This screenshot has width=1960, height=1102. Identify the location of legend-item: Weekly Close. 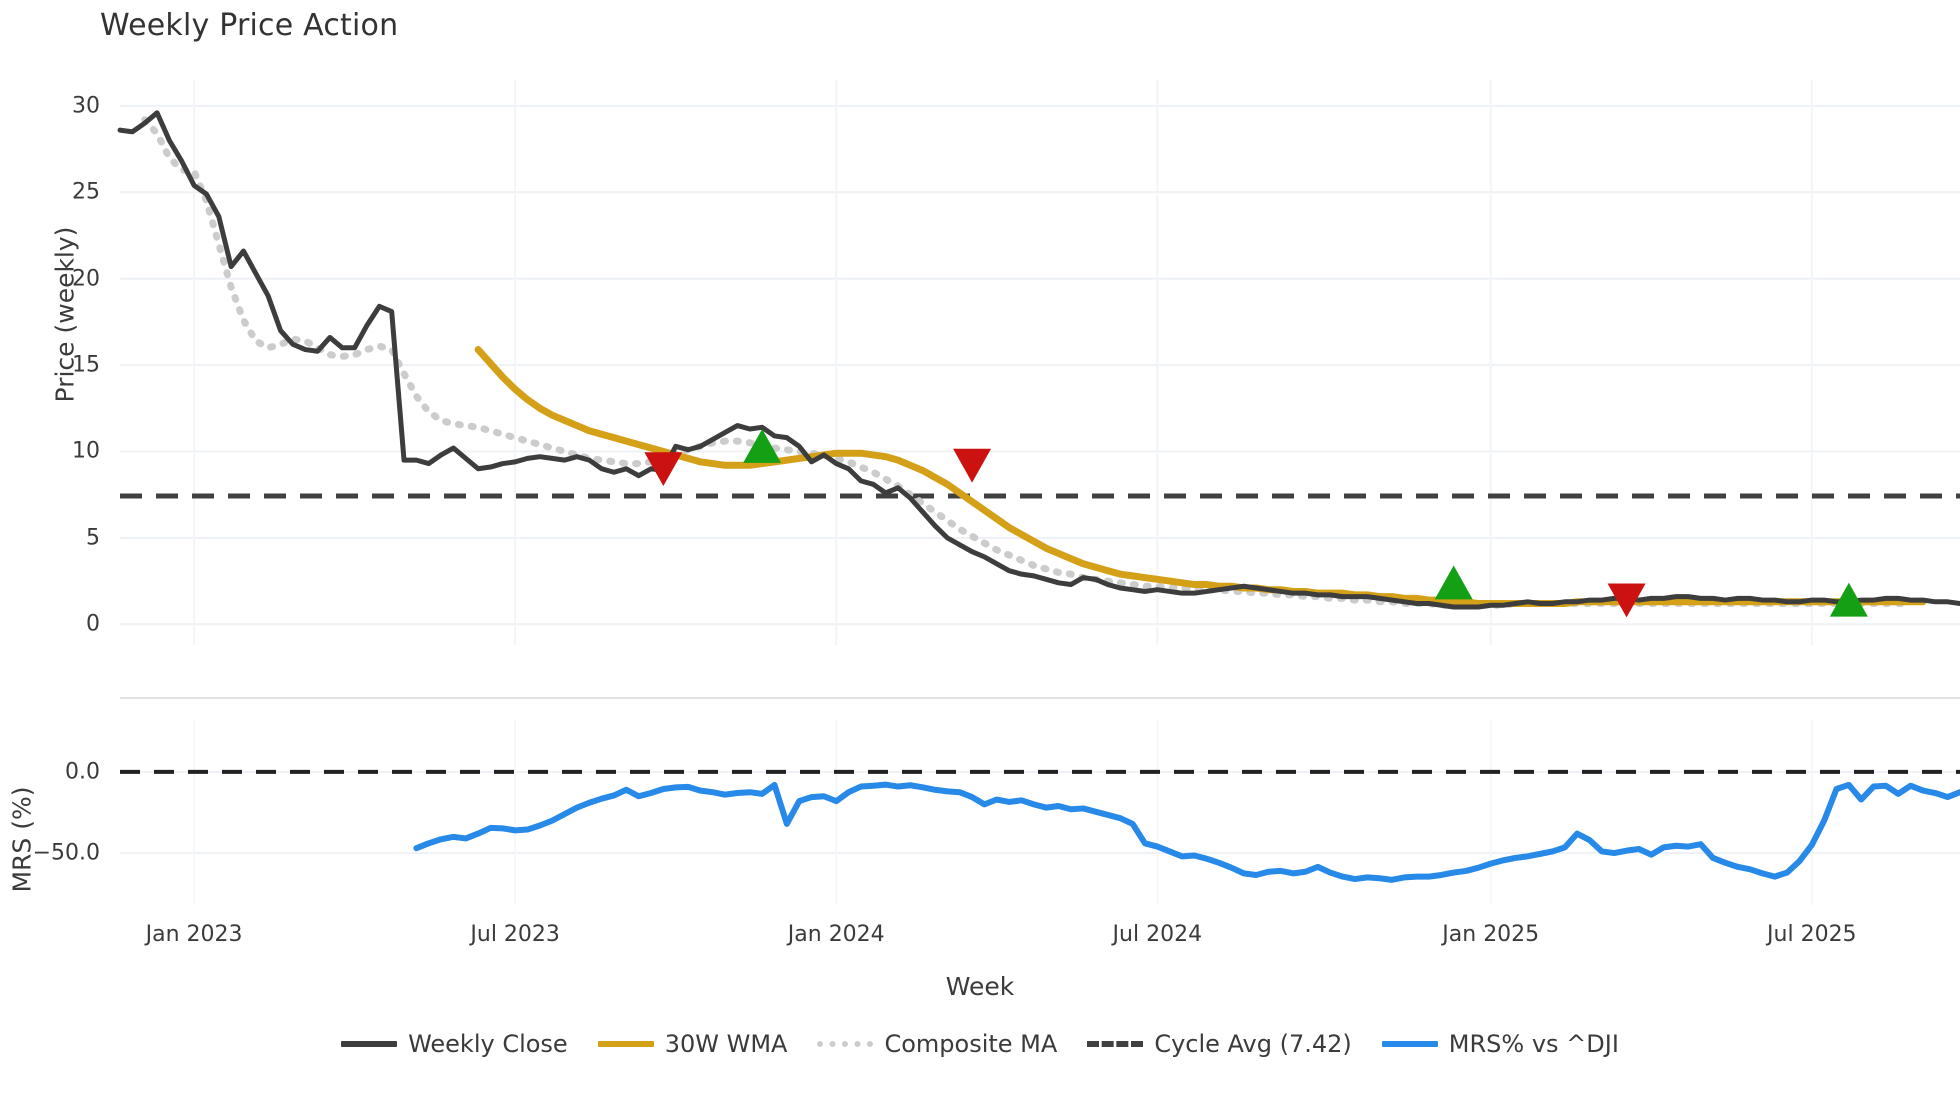
(454, 1044).